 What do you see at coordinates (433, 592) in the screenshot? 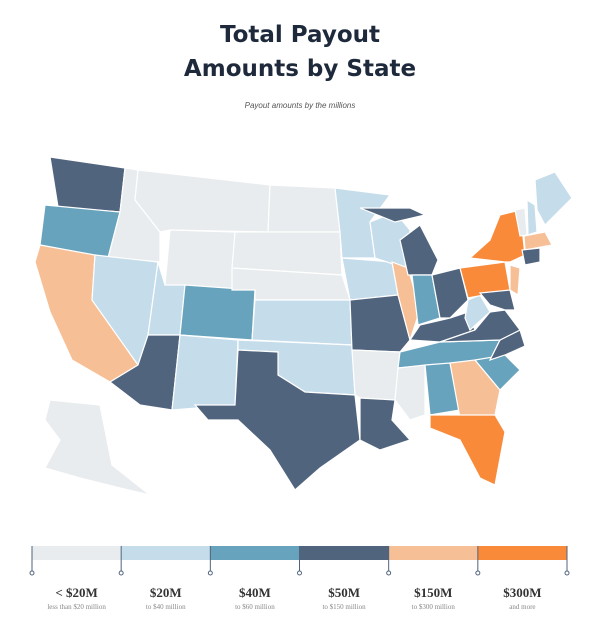
I see `legend-label: $150M` at bounding box center [433, 592].